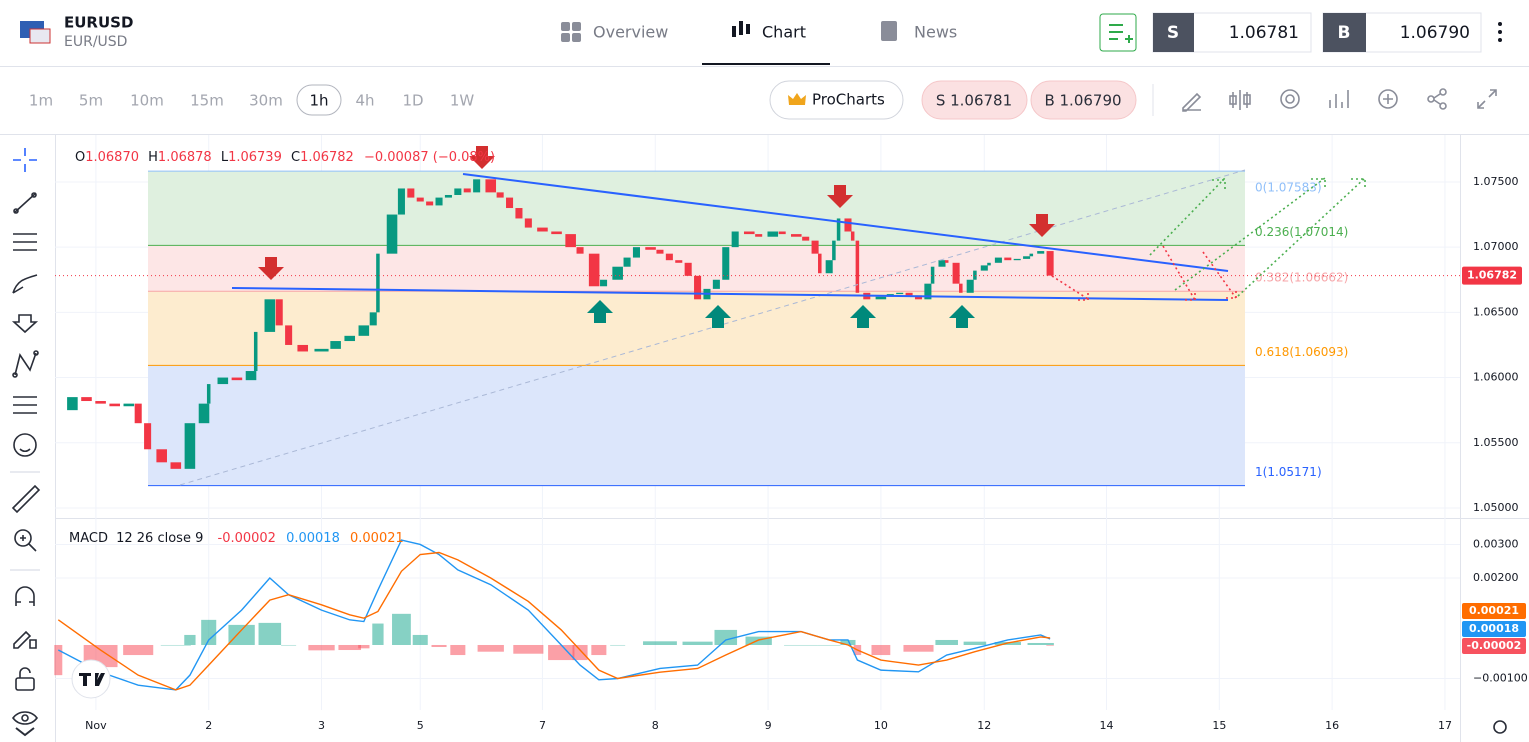  What do you see at coordinates (1344, 32) in the screenshot?
I see `buy-tag` at bounding box center [1344, 32].